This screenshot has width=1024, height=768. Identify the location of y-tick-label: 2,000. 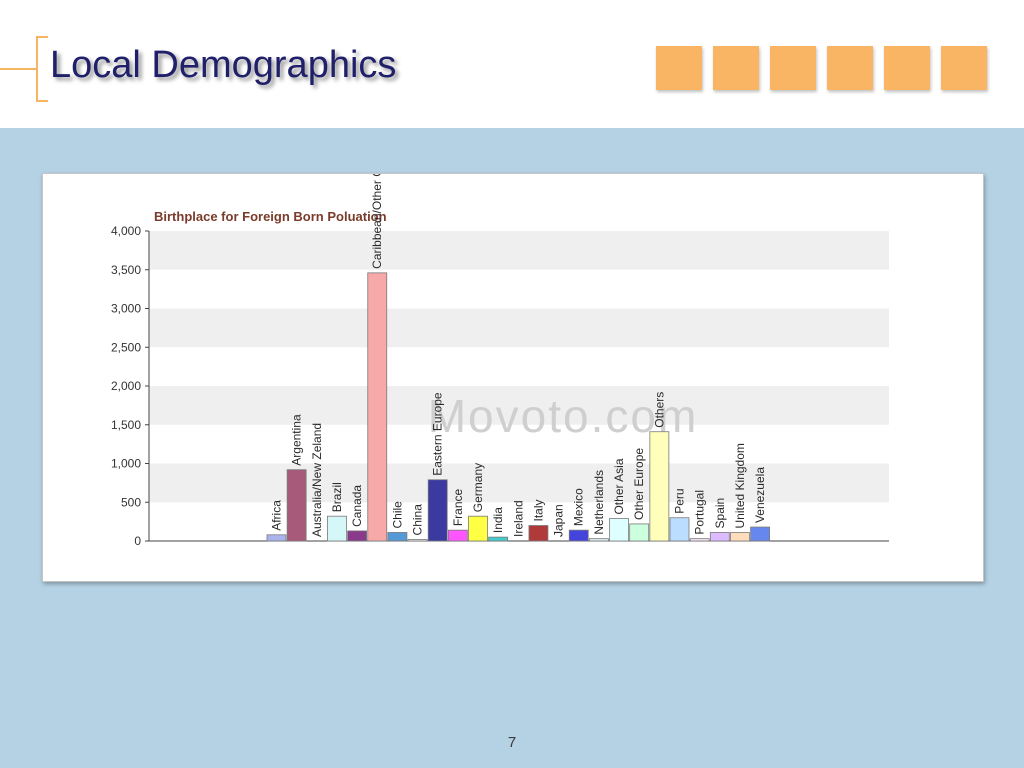
(126, 386).